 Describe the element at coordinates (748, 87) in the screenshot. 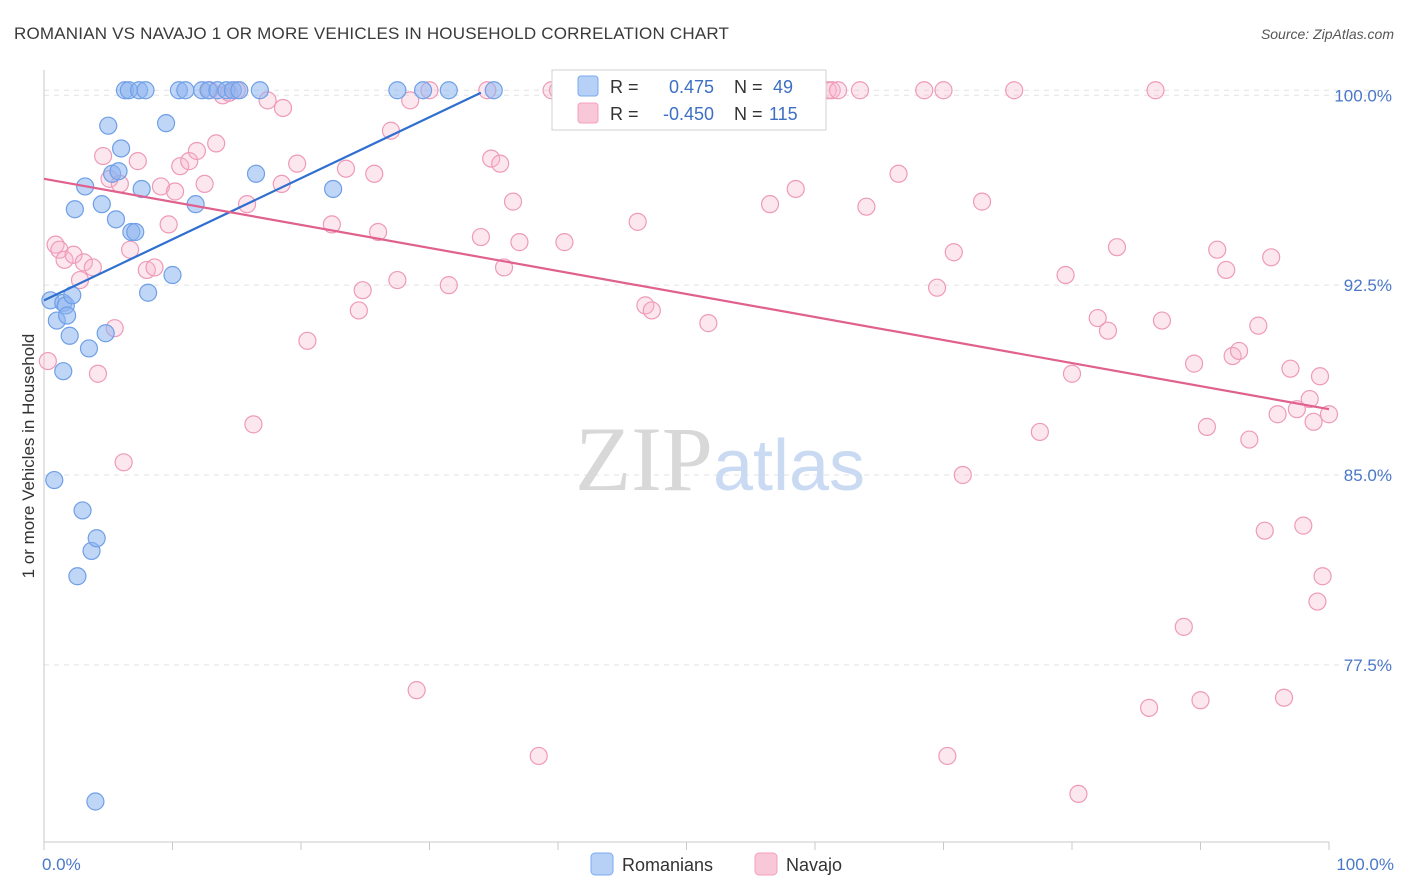

I see `legend-n-label-romanians: N =` at that location.